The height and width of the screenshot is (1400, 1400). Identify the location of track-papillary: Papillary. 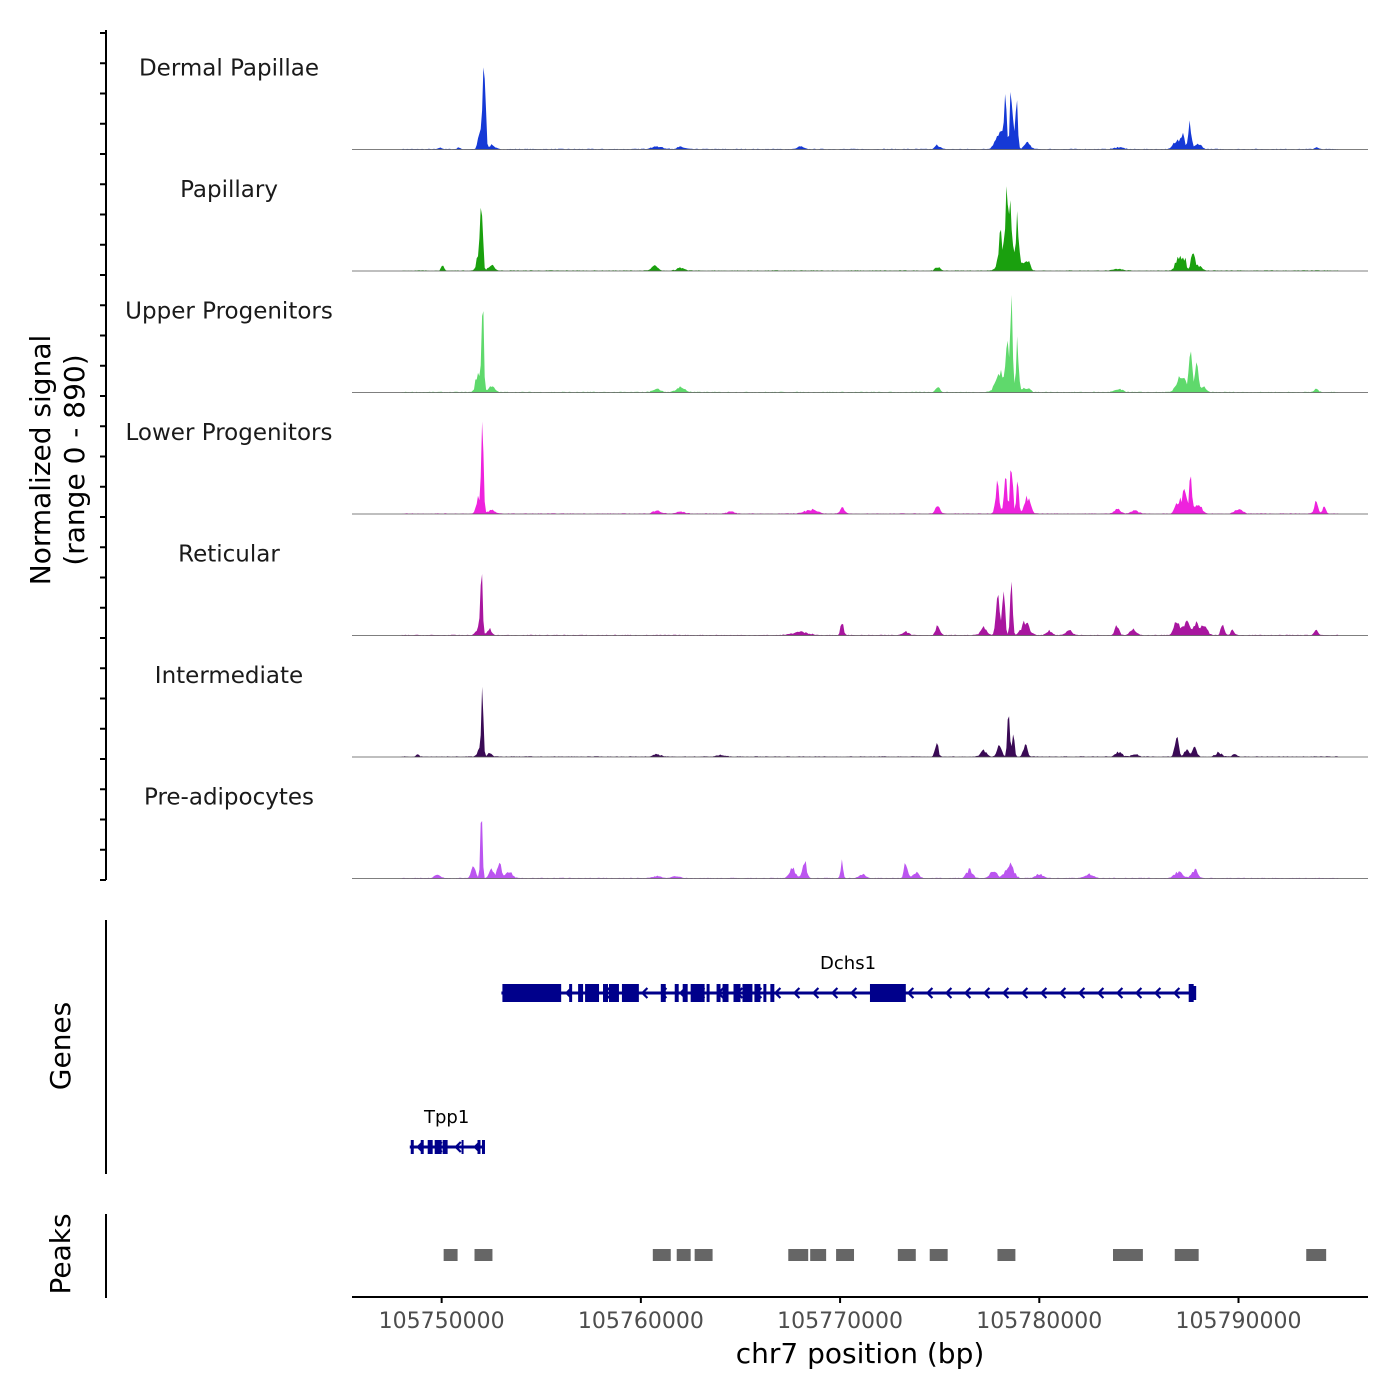
(774, 224).